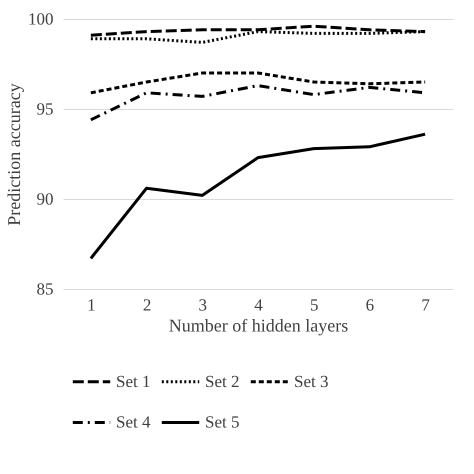 This screenshot has height=474, width=474. What do you see at coordinates (14, 154) in the screenshot?
I see `y-axis-title: Prediction accuracy` at bounding box center [14, 154].